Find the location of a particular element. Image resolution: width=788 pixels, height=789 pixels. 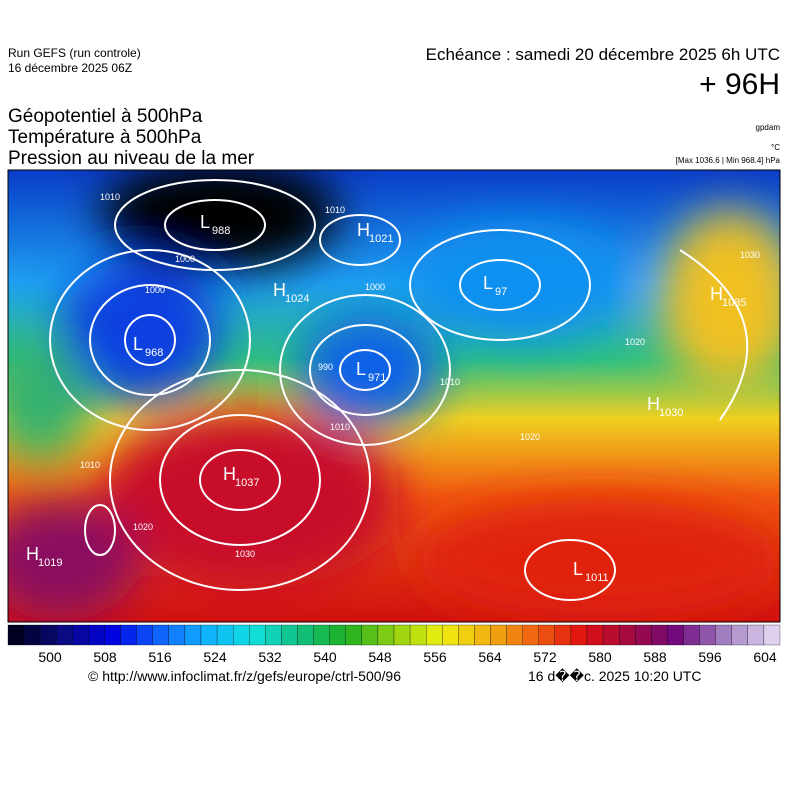

unit: [Max 1036.6 | Min 968.4] hPa is located at coordinates (727, 160).